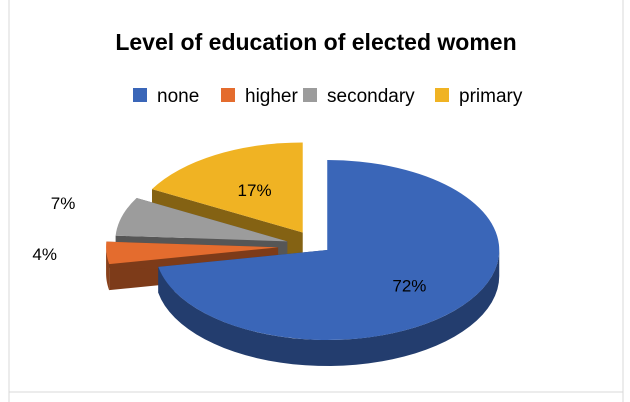  I want to click on slice-top-higher, so click(192, 253).